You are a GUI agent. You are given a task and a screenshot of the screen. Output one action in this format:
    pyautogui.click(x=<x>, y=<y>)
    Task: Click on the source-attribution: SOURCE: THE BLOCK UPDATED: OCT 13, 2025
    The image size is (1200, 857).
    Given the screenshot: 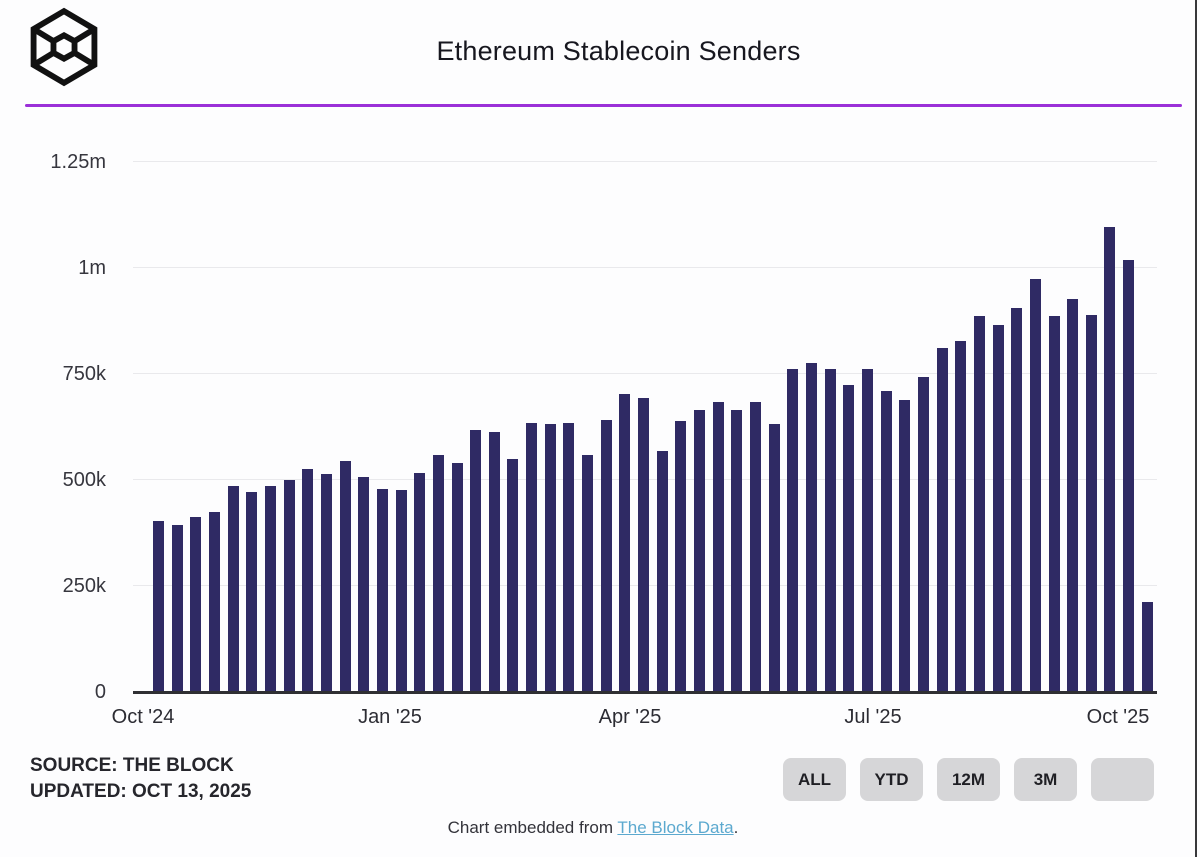 What is the action you would take?
    pyautogui.click(x=140, y=779)
    